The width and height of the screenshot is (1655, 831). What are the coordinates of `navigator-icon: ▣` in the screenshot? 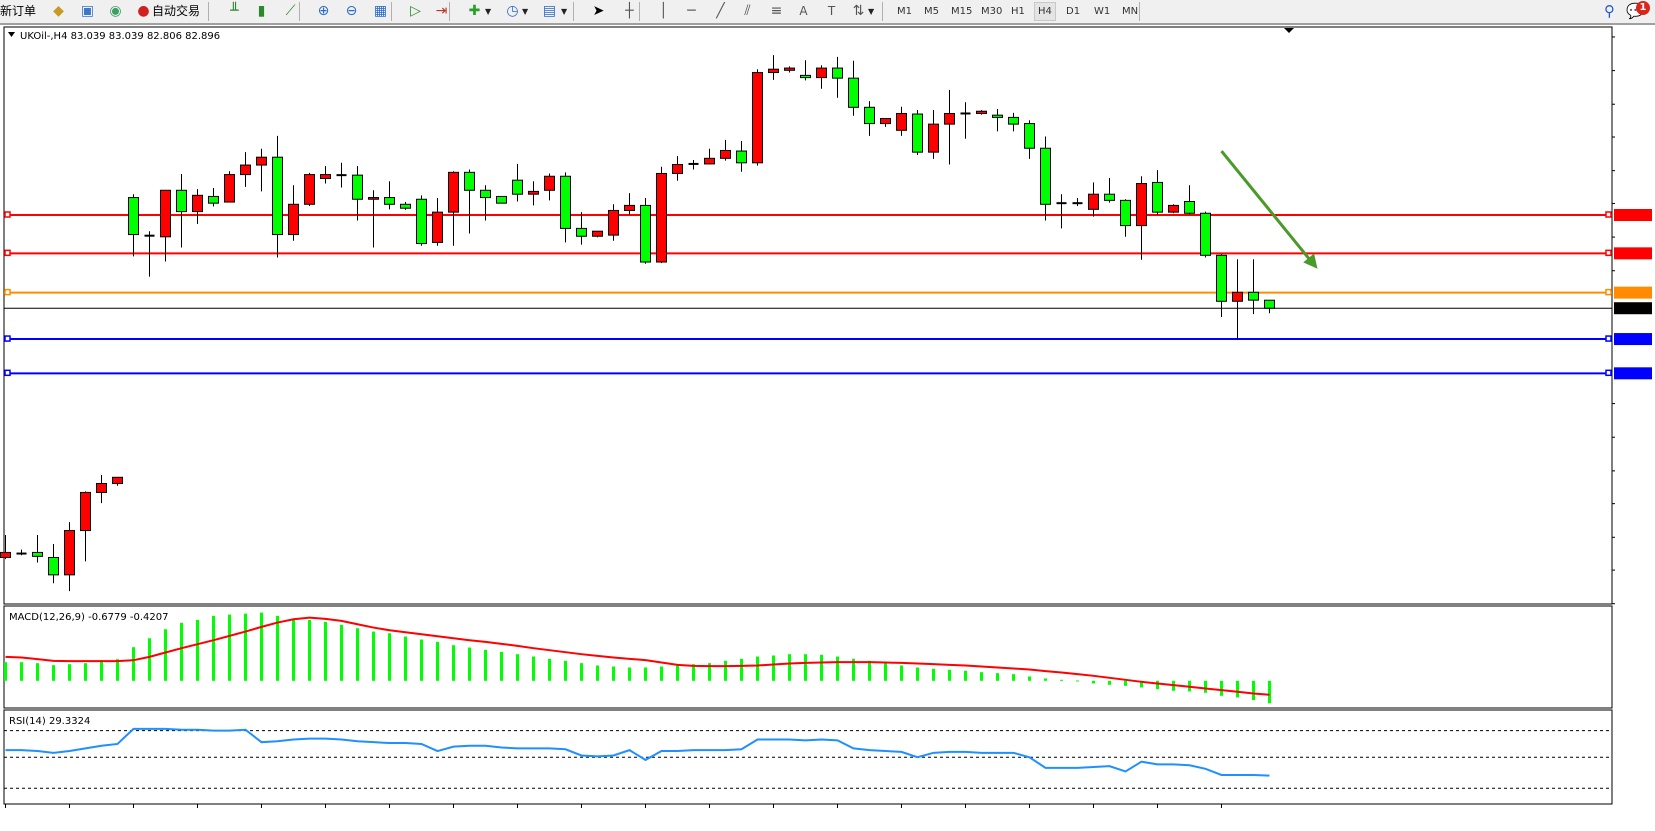 It's located at (87, 11).